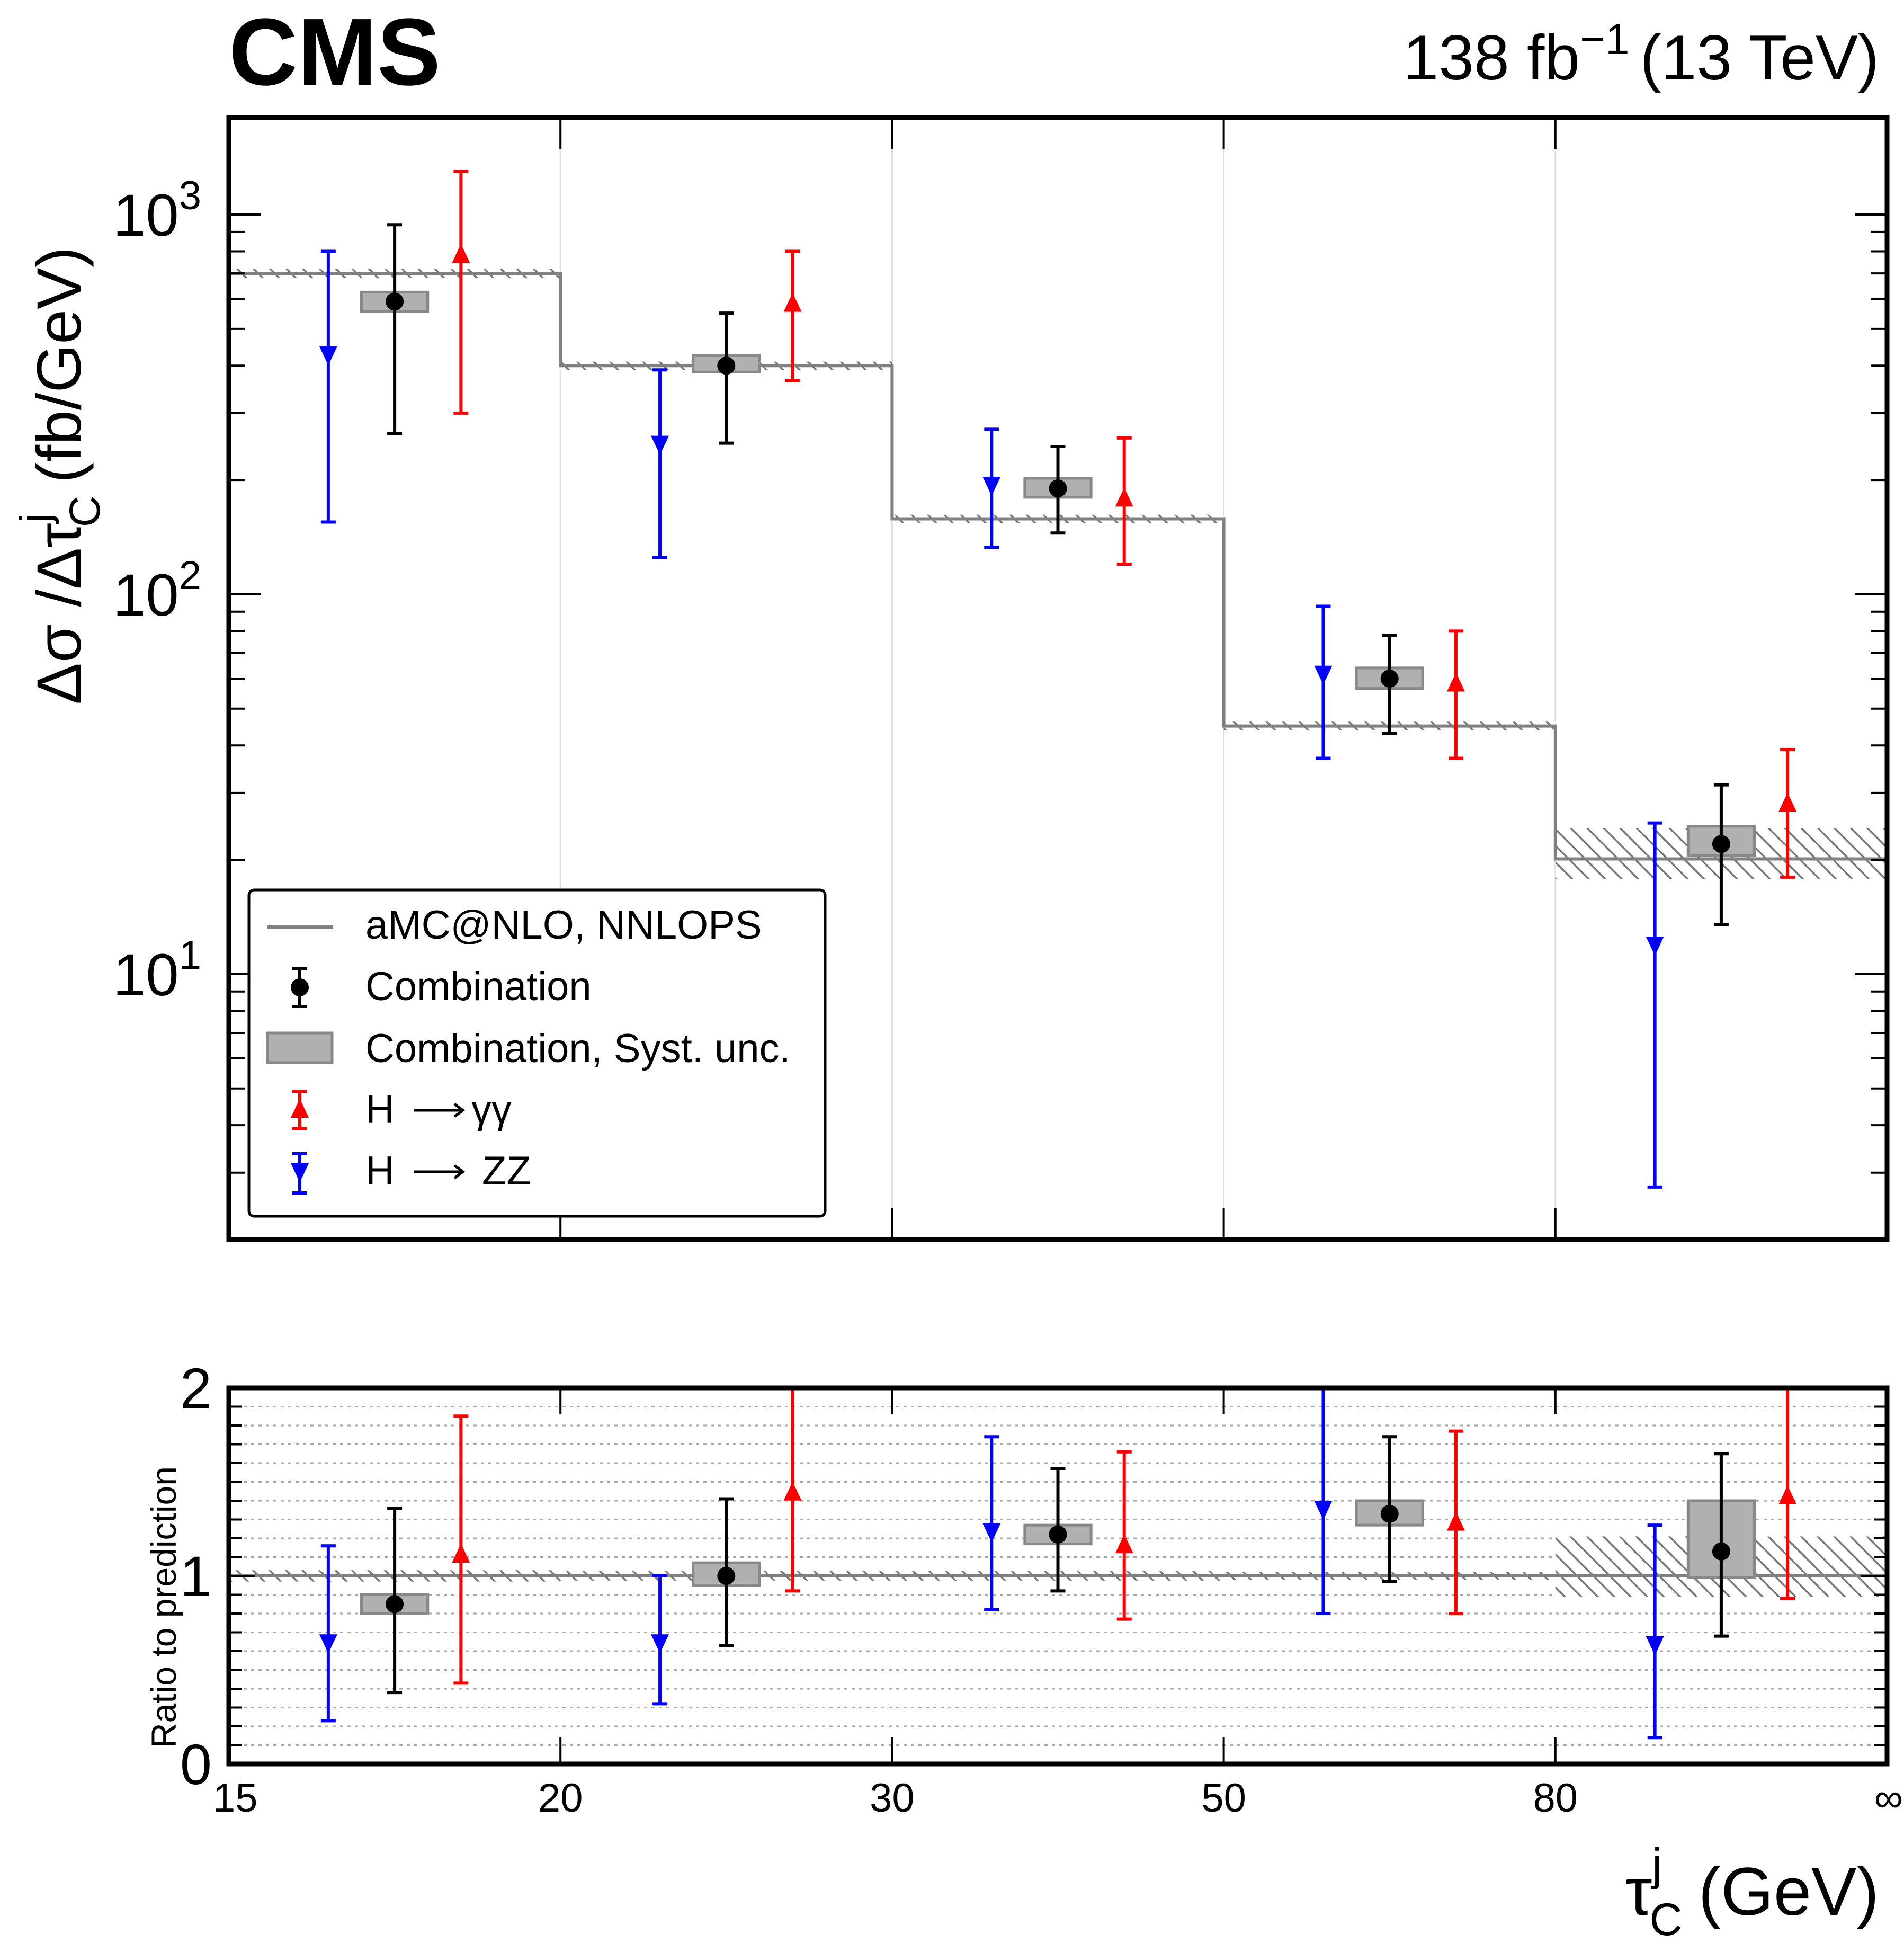 This screenshot has height=1943, width=1904. I want to click on lumi-label: 138 fb−1 (13 TeV), so click(1642, 54).